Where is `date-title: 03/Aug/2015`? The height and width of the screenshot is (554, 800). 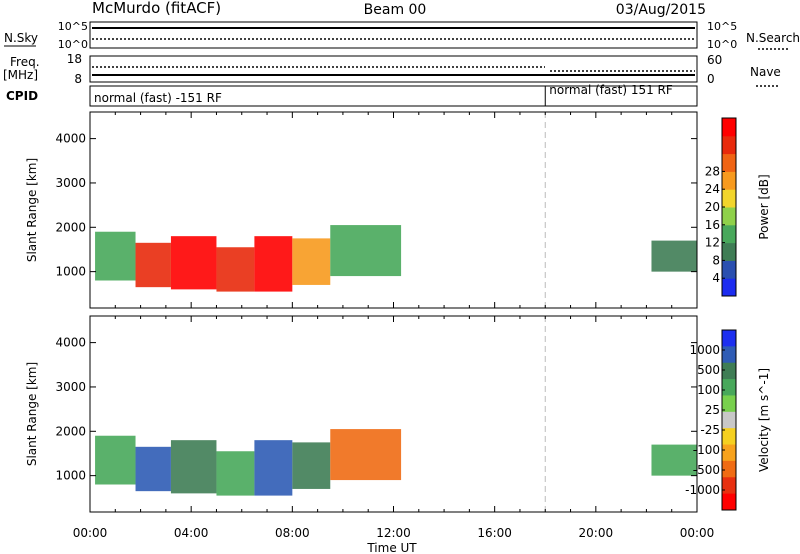 date-title: 03/Aug/2015 is located at coordinates (661, 10).